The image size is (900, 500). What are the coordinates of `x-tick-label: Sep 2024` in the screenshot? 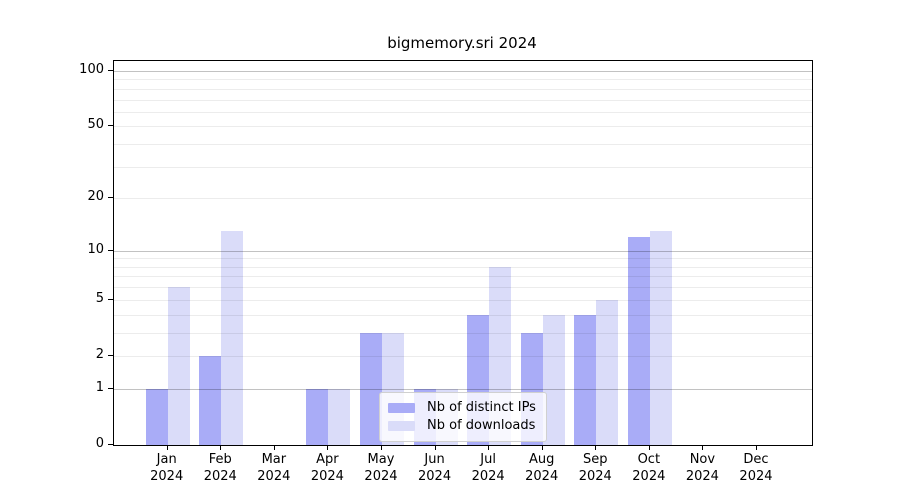 It's located at (595, 468).